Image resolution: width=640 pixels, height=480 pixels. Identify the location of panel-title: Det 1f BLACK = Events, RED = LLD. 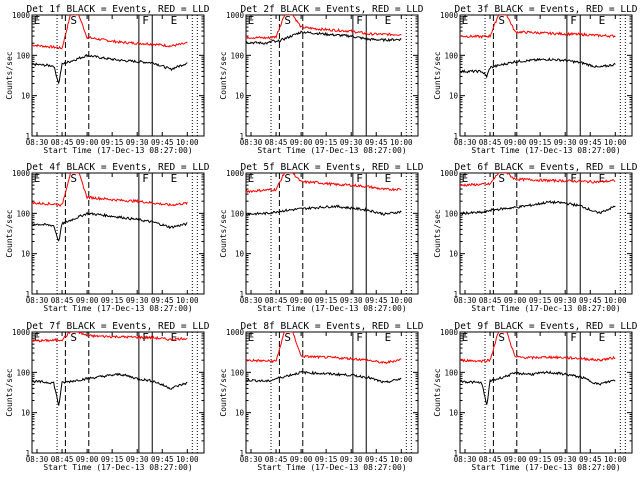
(117, 9).